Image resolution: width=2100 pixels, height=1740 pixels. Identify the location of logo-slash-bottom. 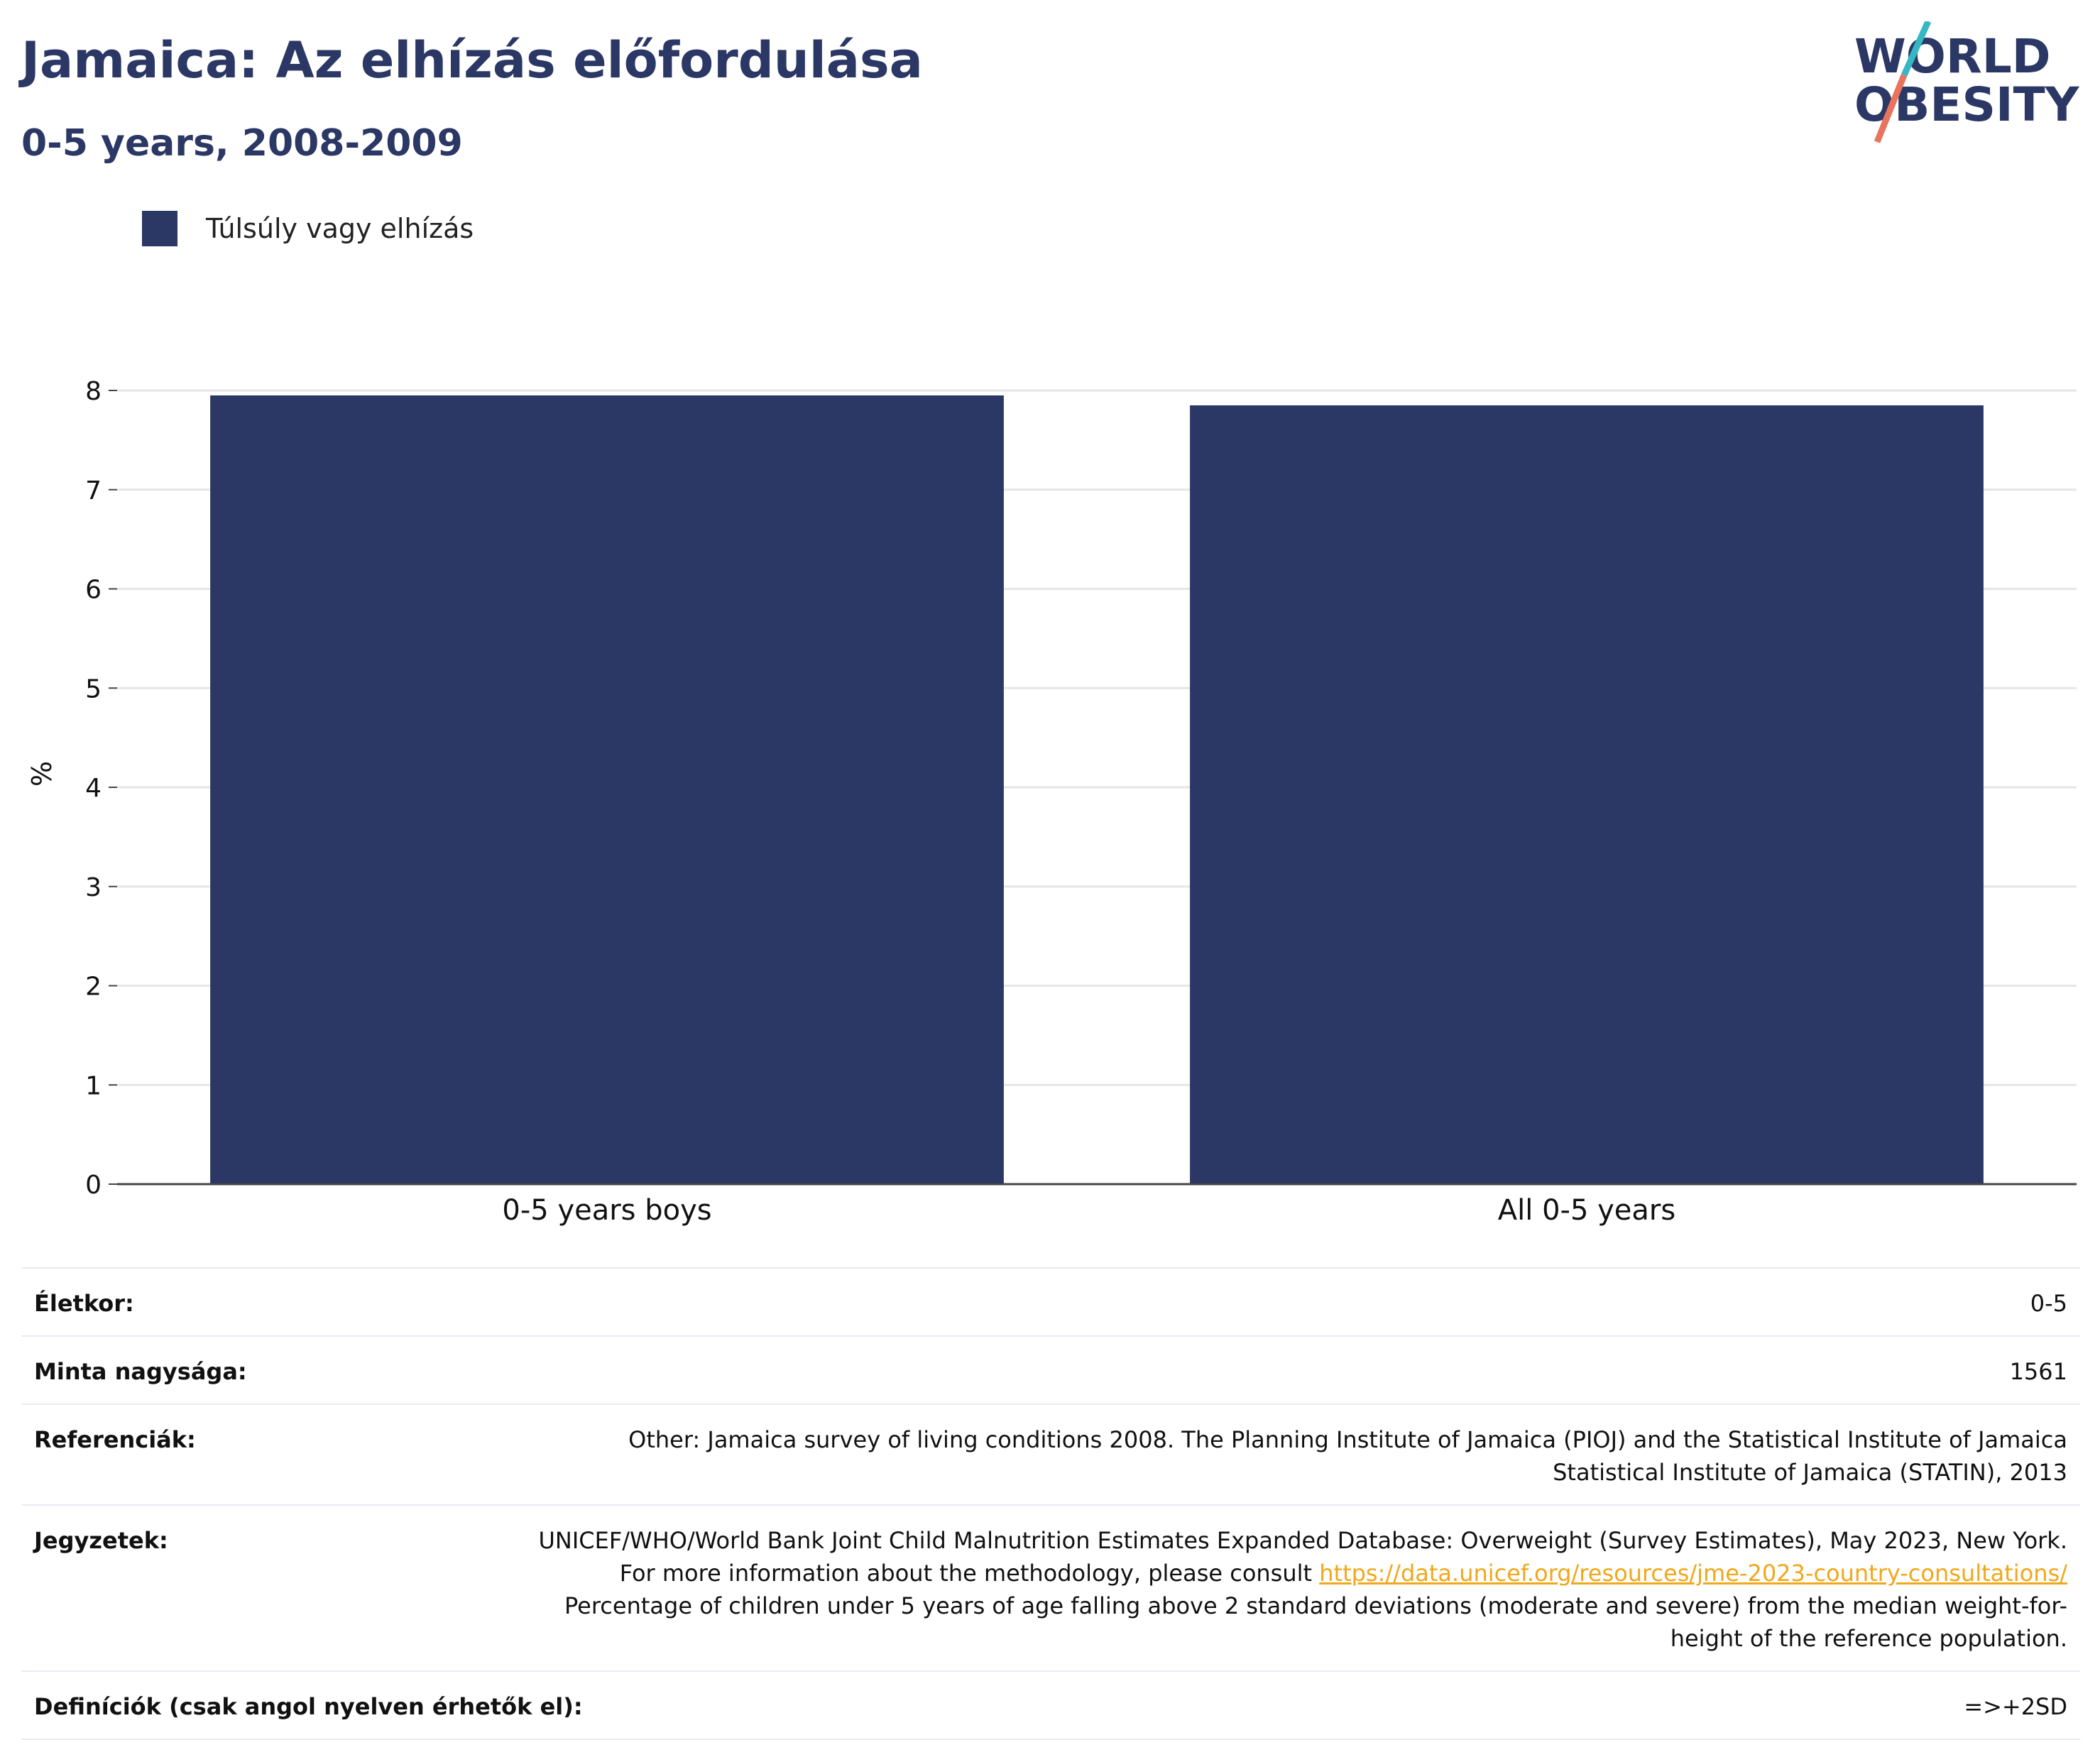
(1891, 109).